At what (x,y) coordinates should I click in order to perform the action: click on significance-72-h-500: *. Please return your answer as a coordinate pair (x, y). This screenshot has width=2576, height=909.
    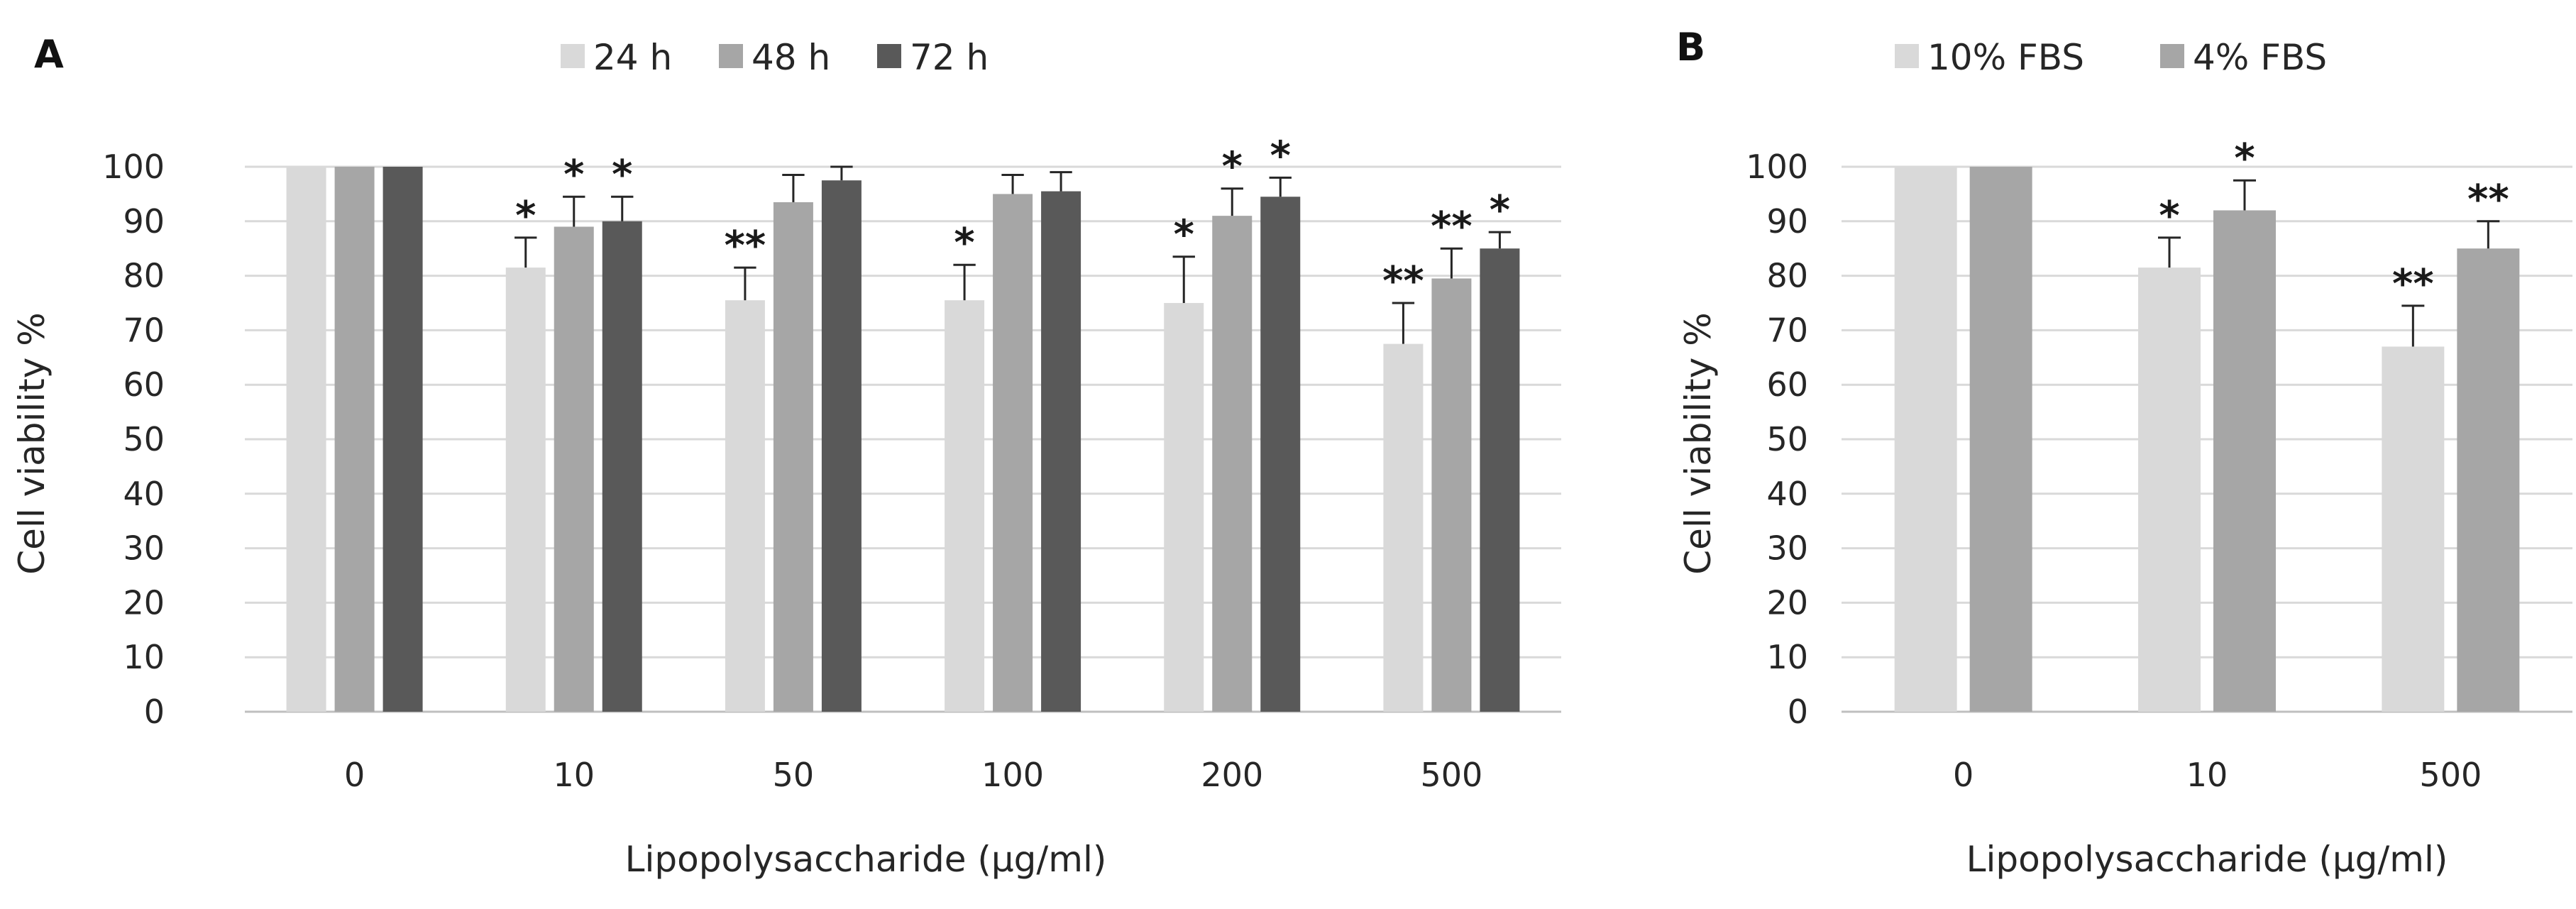
    Looking at the image, I should click on (1500, 210).